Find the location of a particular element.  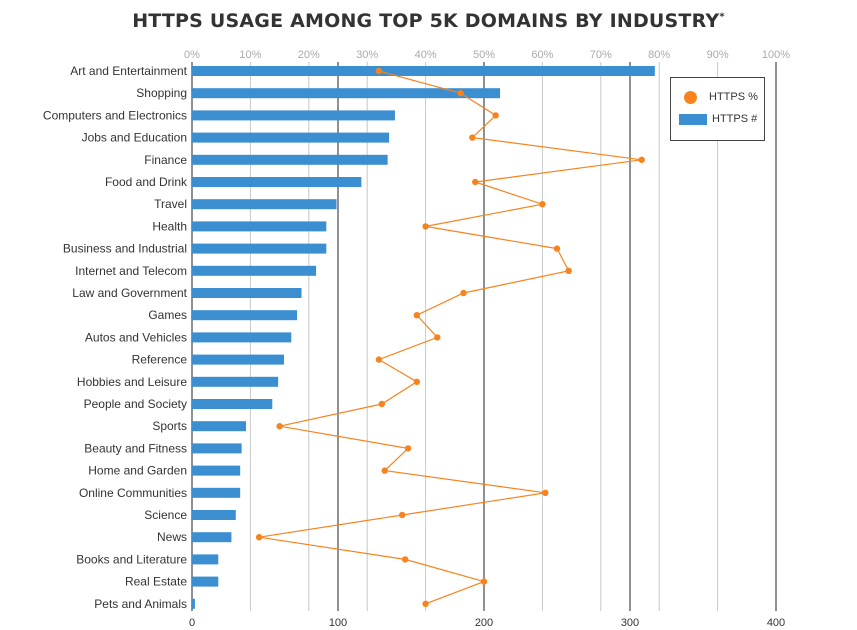

category-label: Reference is located at coordinates (160, 360).